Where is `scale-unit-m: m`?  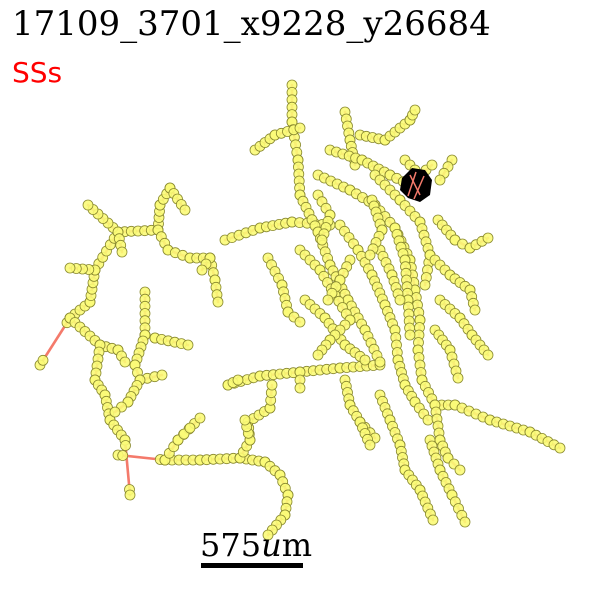
scale-unit-m: m is located at coordinates (297, 545).